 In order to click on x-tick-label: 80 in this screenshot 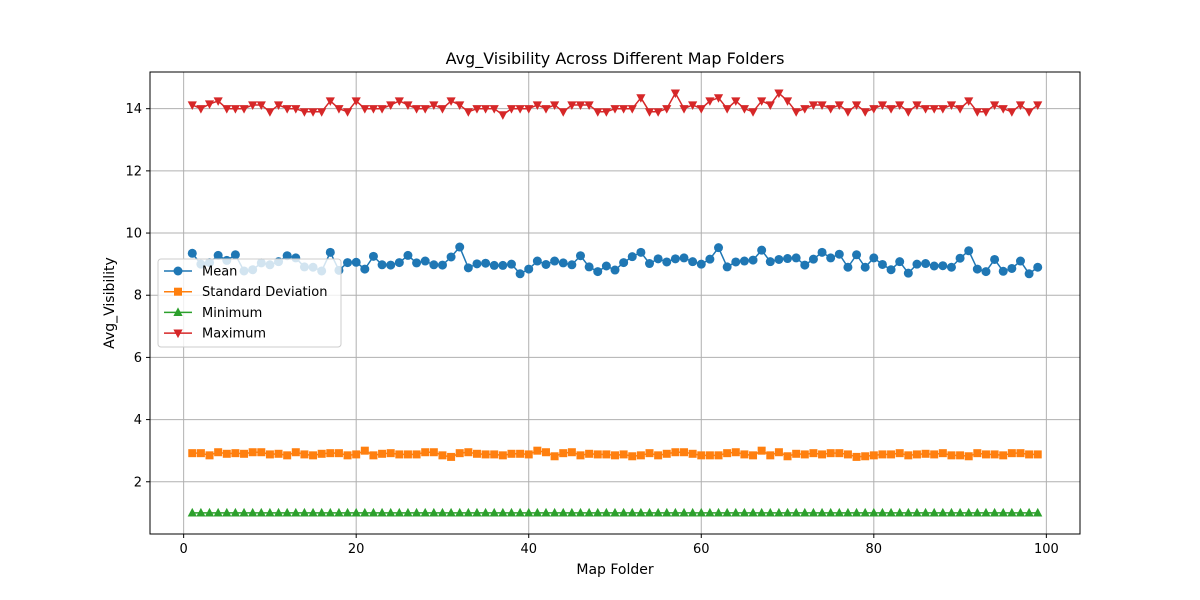, I will do `click(874, 549)`.